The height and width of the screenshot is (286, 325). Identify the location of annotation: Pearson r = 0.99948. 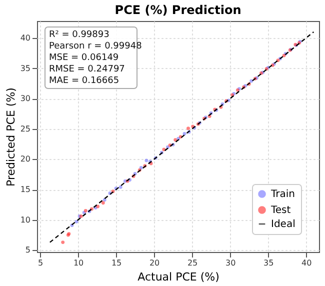
(95, 47).